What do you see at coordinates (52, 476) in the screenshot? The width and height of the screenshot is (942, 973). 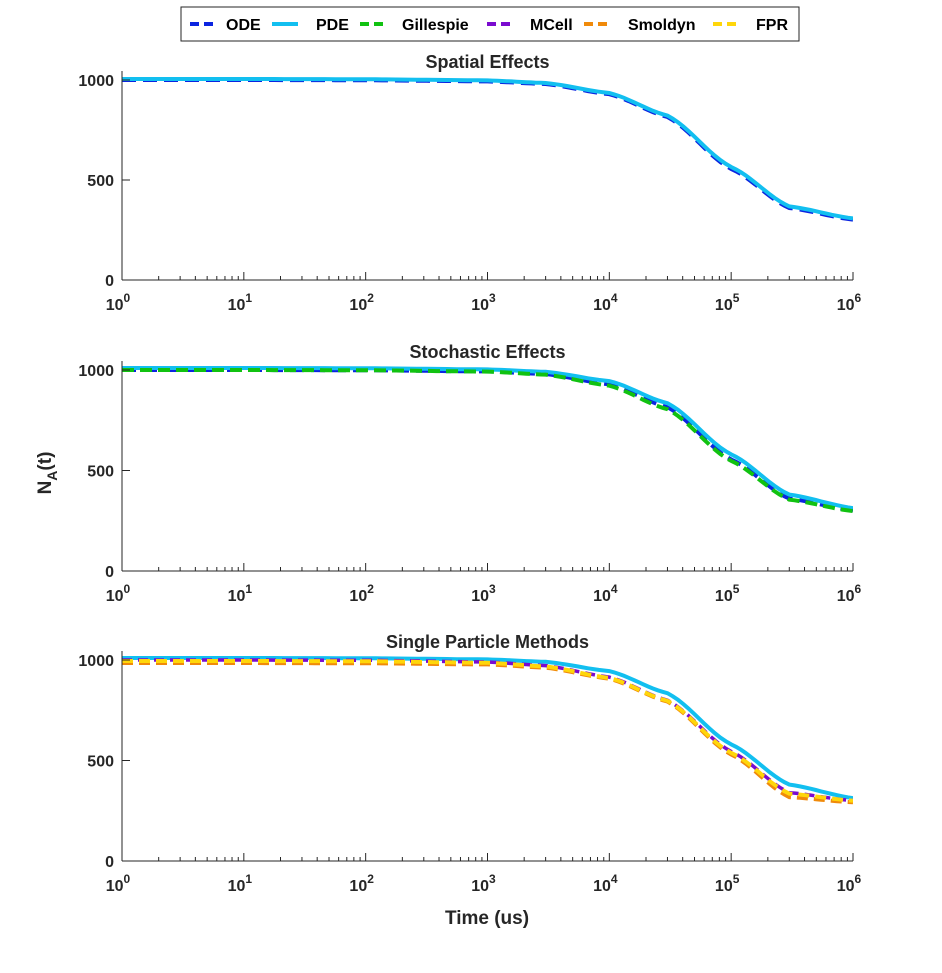 I see `y-axis-label-sub: A` at bounding box center [52, 476].